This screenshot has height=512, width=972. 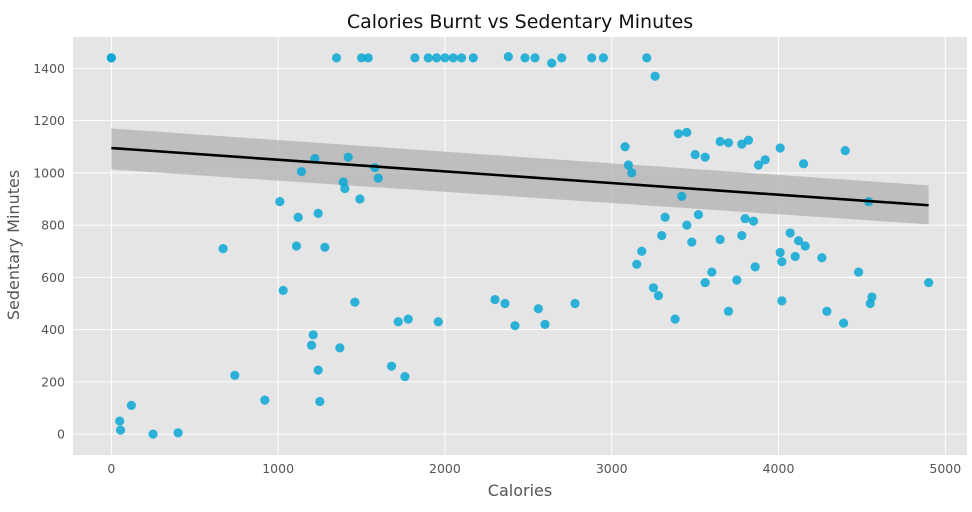 What do you see at coordinates (445, 468) in the screenshot?
I see `x-tick-label: 2000` at bounding box center [445, 468].